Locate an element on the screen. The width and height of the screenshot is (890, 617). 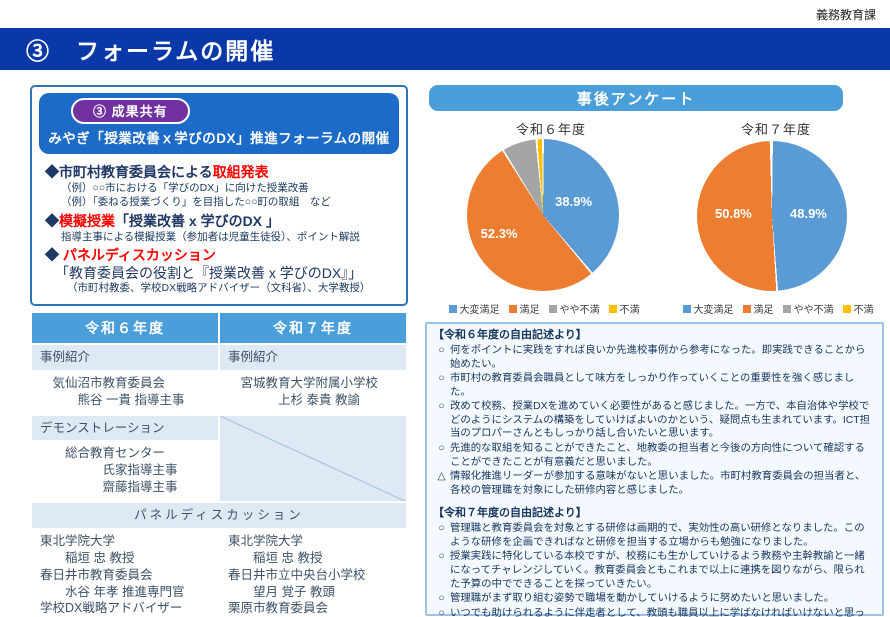
demonstration-label-r6: デモンストレーション is located at coordinates (125, 428).